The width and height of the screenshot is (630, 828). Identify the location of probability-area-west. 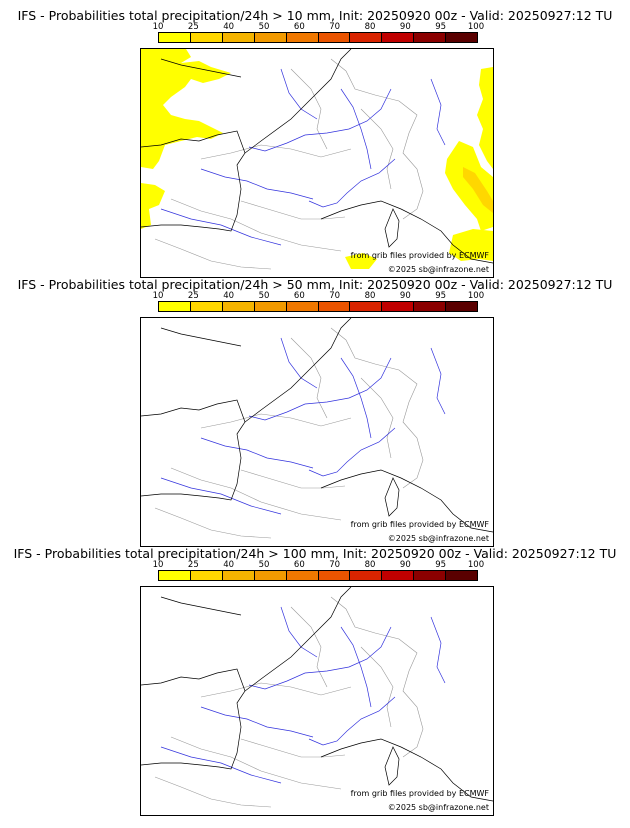
(153, 206).